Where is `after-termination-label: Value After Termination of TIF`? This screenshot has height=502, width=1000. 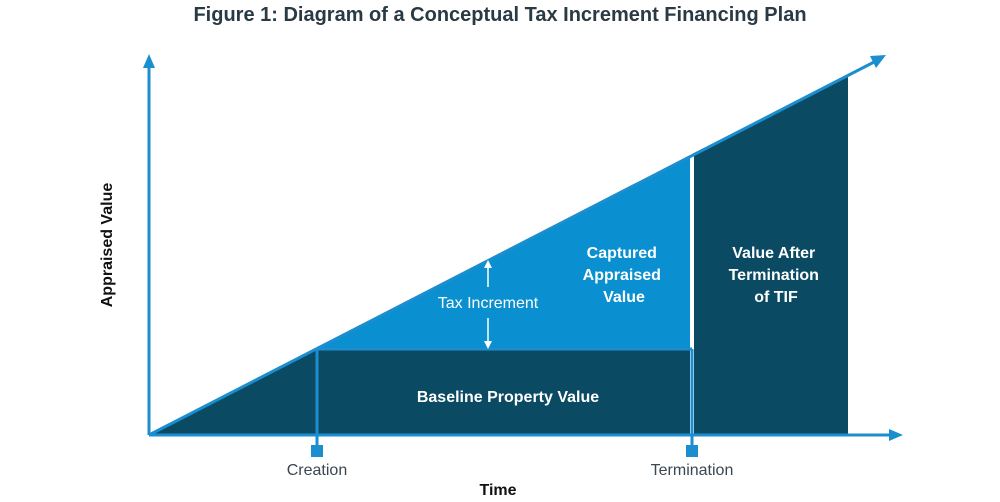 after-termination-label: Value After Termination of TIF is located at coordinates (776, 275).